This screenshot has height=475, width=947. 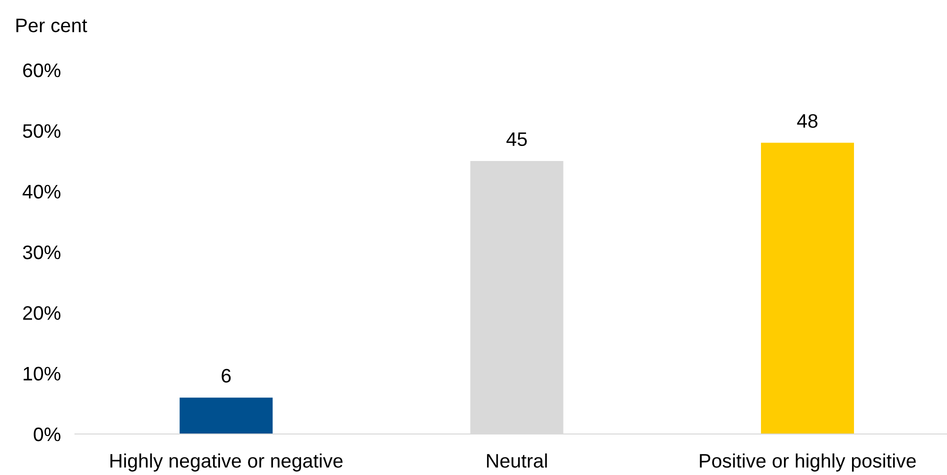 What do you see at coordinates (42, 373) in the screenshot?
I see `y-tick-label: 10%` at bounding box center [42, 373].